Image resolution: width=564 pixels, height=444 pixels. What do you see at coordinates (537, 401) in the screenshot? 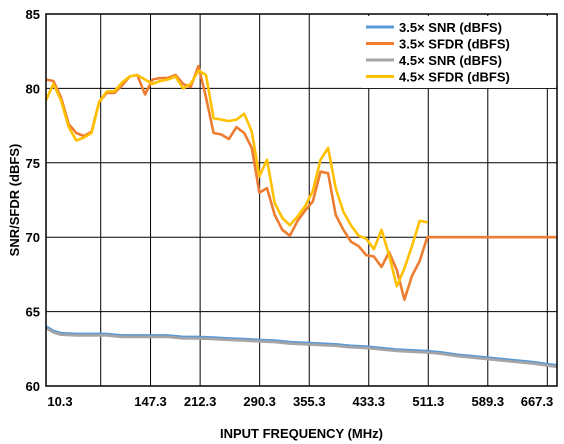
I see `x-tick-label: 667.3` at bounding box center [537, 401].